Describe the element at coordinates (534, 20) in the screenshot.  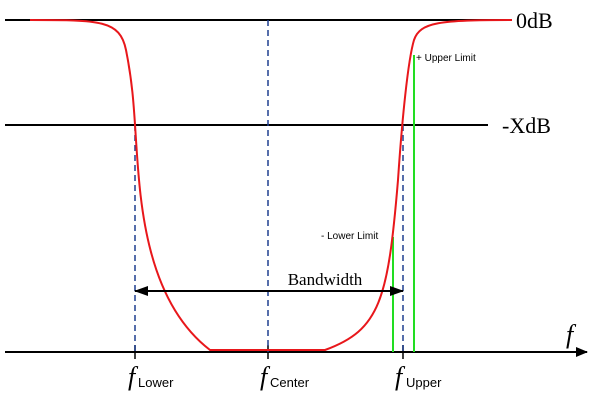
I see `zero-db-label: 0dB` at that location.